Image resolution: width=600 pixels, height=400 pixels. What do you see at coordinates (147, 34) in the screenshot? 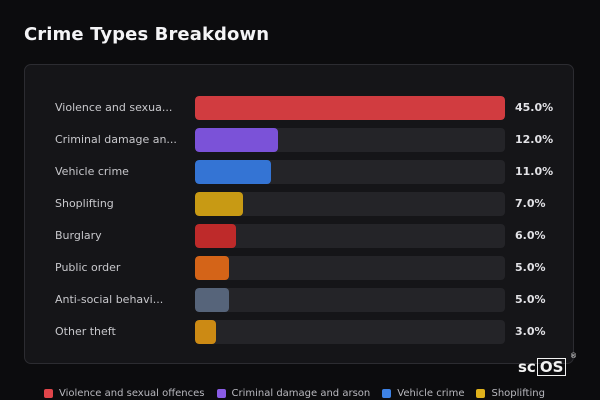
I see `chart-title: Crime Types Breakdown` at bounding box center [147, 34].